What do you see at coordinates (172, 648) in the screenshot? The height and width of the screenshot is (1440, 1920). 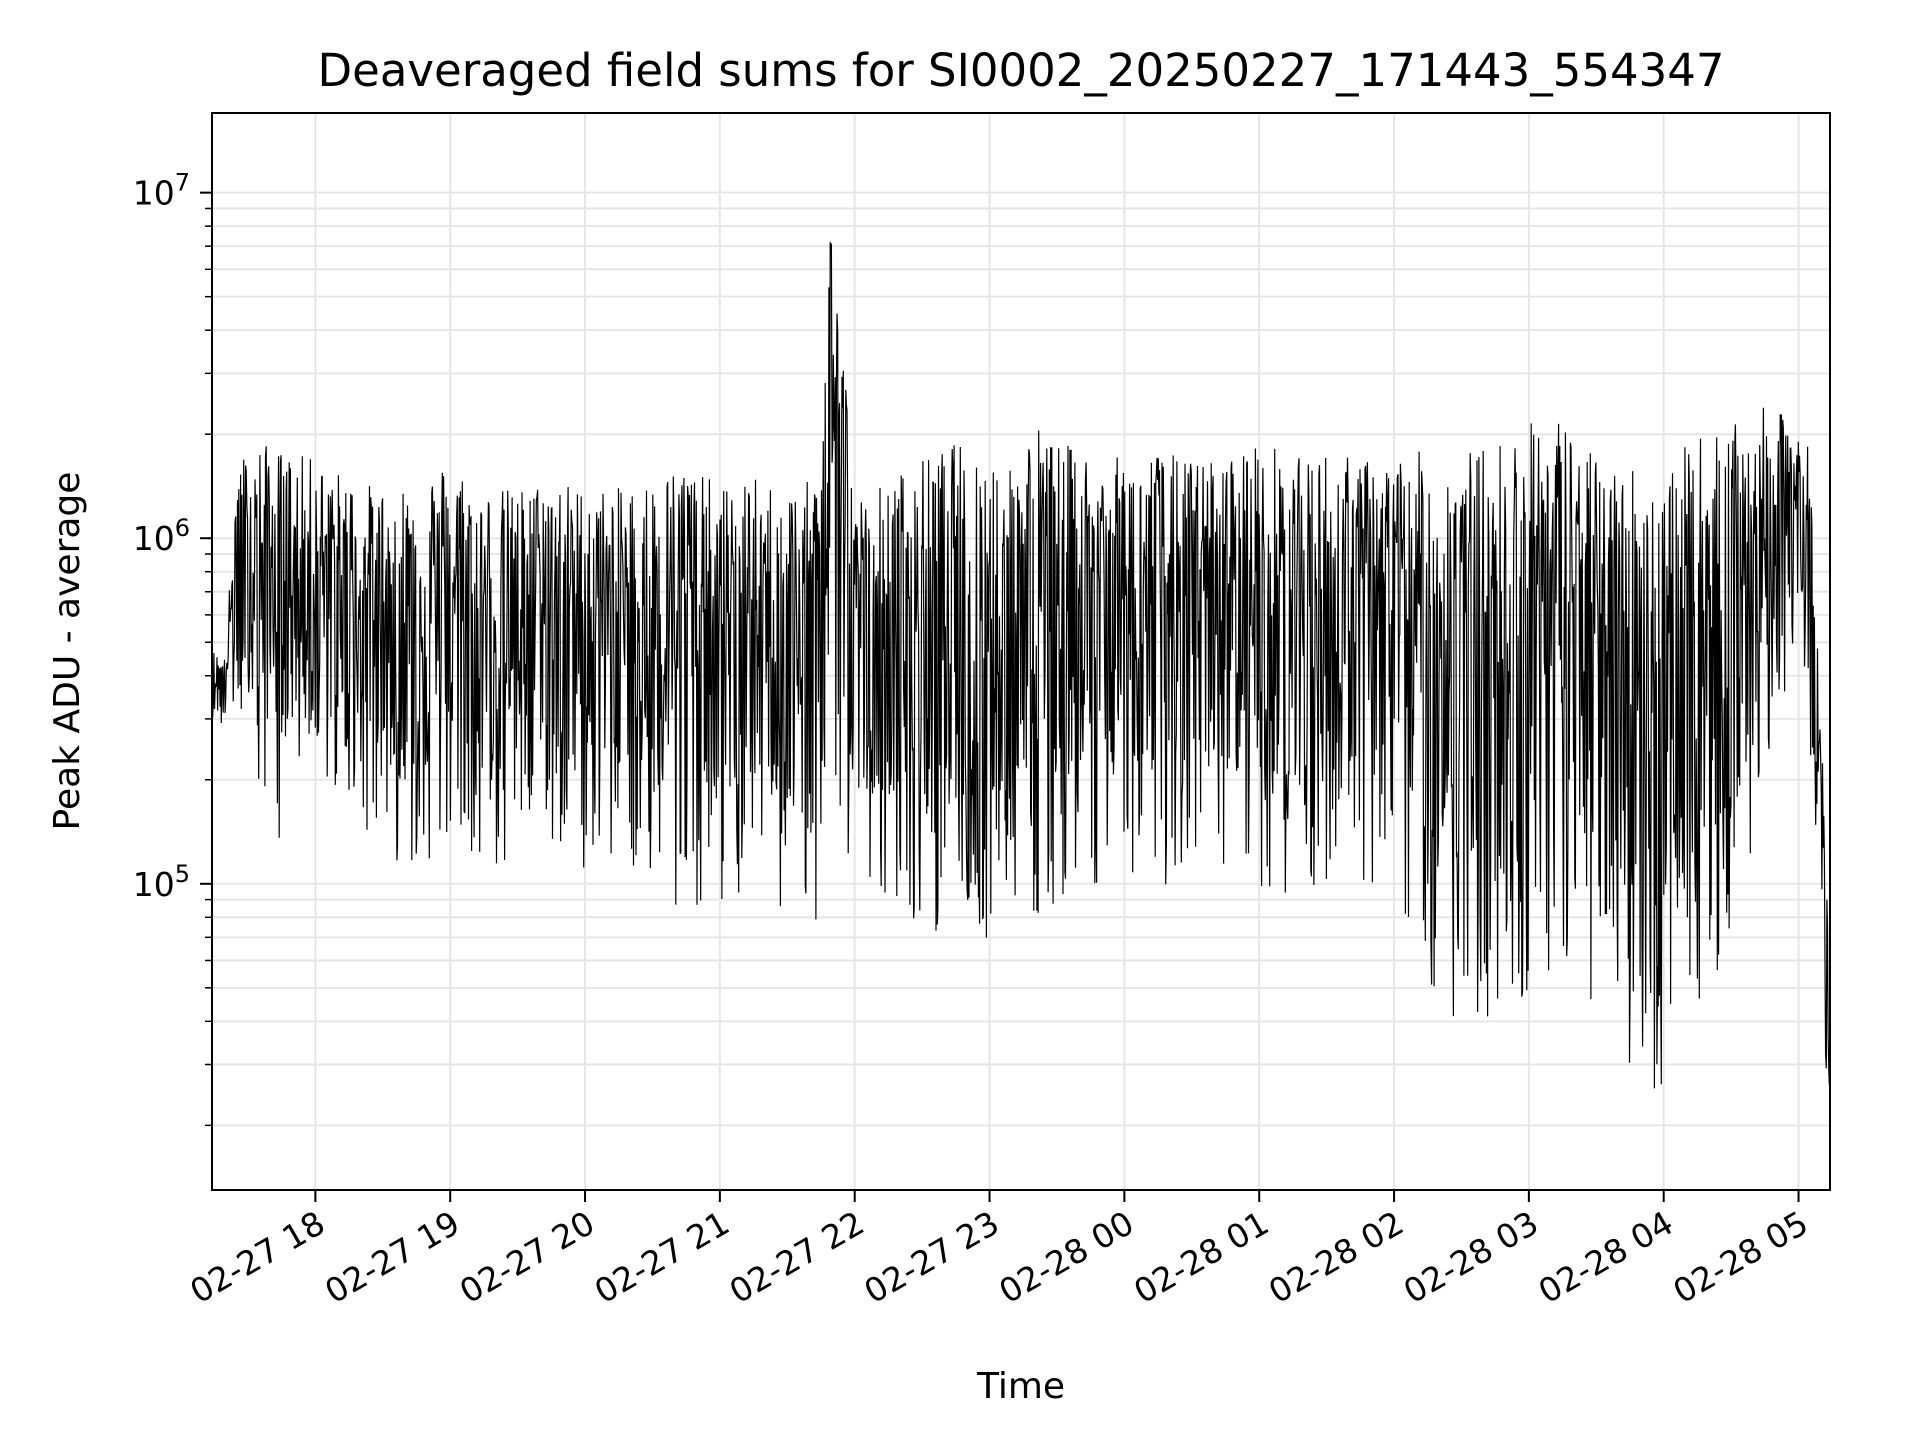 I see `y-axis: 10⁵ 10⁶ 10⁷` at bounding box center [172, 648].